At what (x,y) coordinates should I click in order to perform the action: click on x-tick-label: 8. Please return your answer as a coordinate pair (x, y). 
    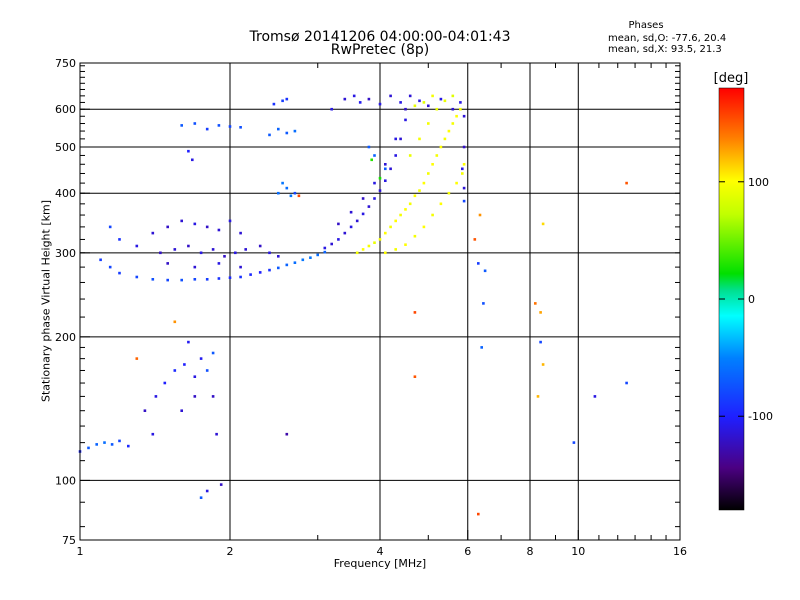
    Looking at the image, I should click on (530, 551).